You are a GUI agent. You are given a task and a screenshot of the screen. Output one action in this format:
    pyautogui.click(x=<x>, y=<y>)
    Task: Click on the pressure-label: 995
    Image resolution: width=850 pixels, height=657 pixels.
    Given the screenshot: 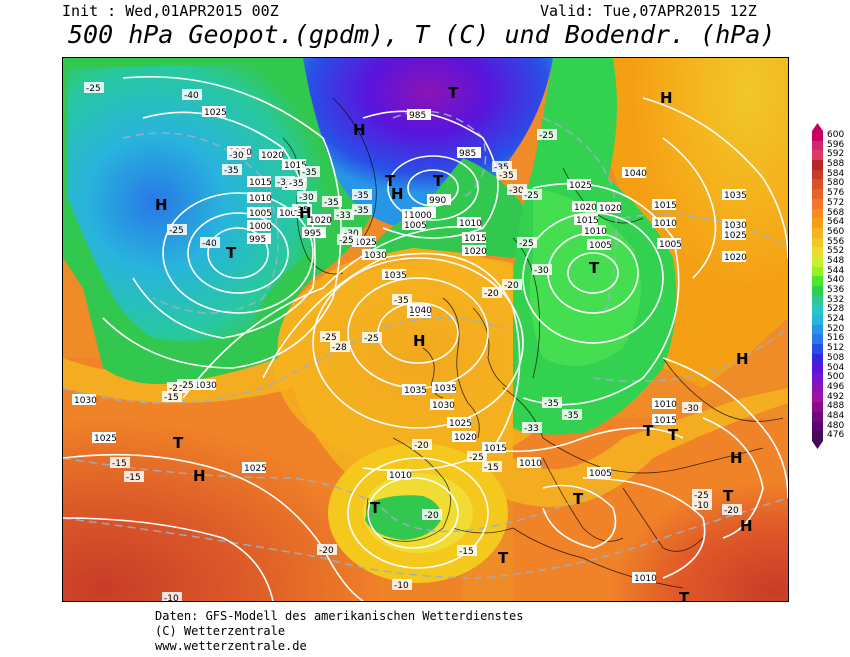 What is the action you would take?
    pyautogui.click(x=257, y=240)
    